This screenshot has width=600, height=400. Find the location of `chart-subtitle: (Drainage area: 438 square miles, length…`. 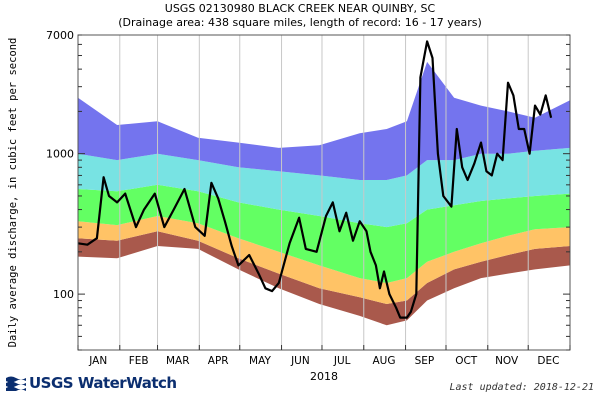

chart-subtitle: (Drainage area: 438 square miles, length… is located at coordinates (300, 22).